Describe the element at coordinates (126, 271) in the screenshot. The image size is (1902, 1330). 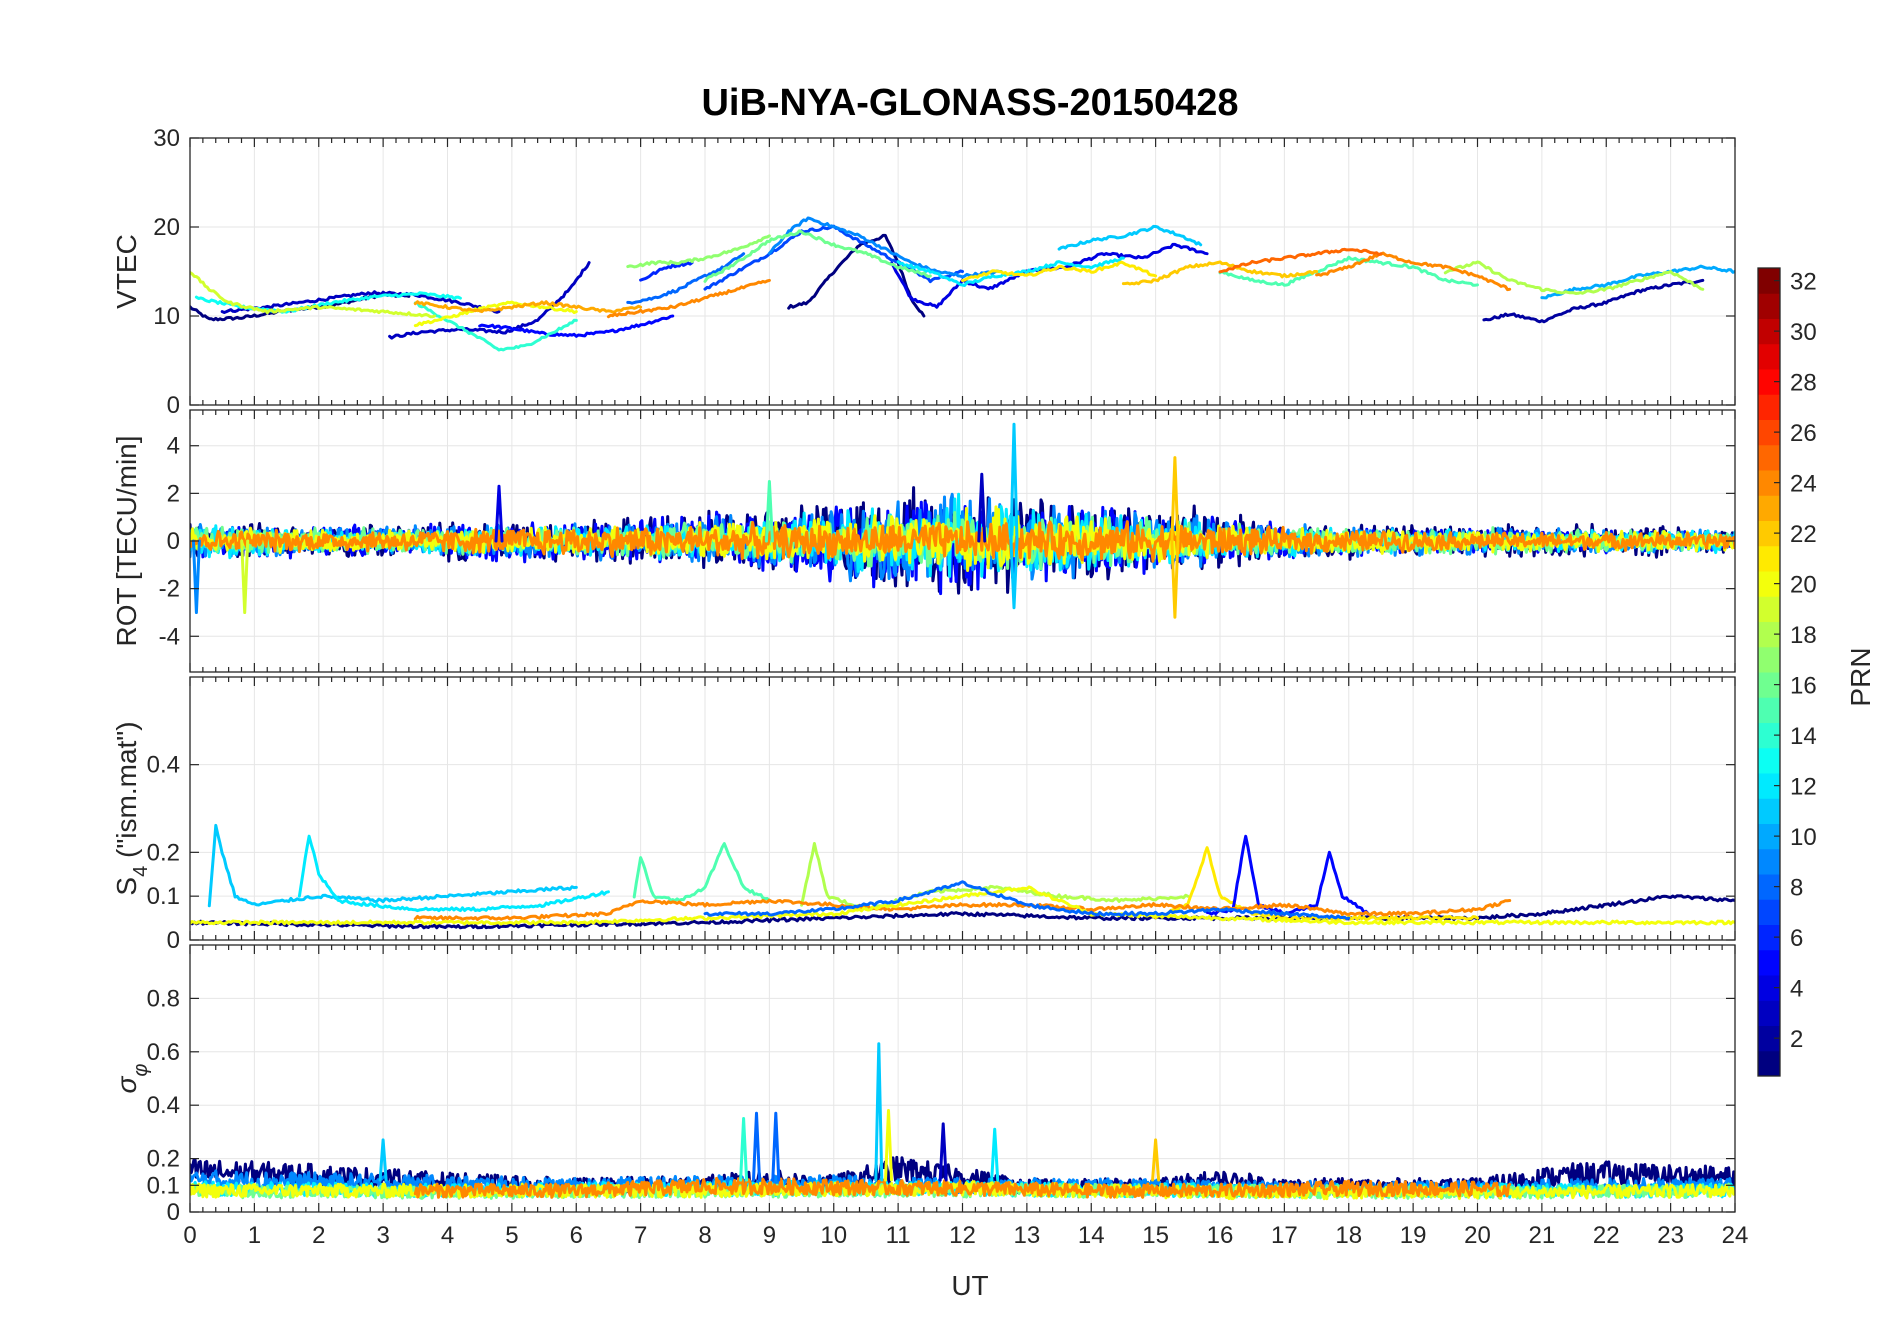
I see `y-axis-label-vtec: VTEC` at that location.